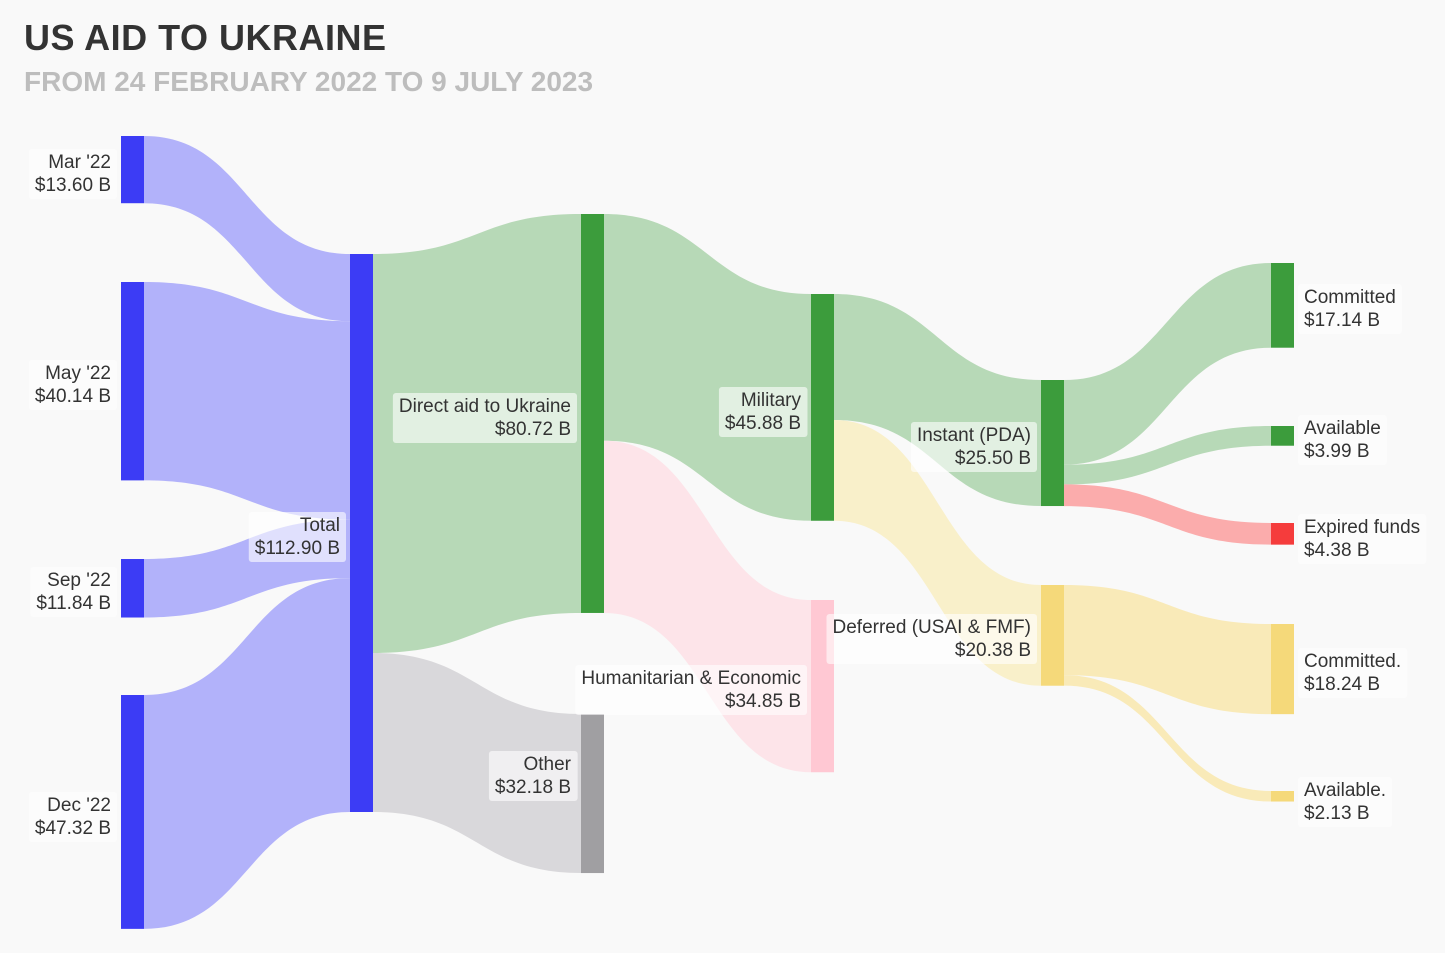  Describe the element at coordinates (132, 588) in the screenshot. I see `node-sep22` at that location.